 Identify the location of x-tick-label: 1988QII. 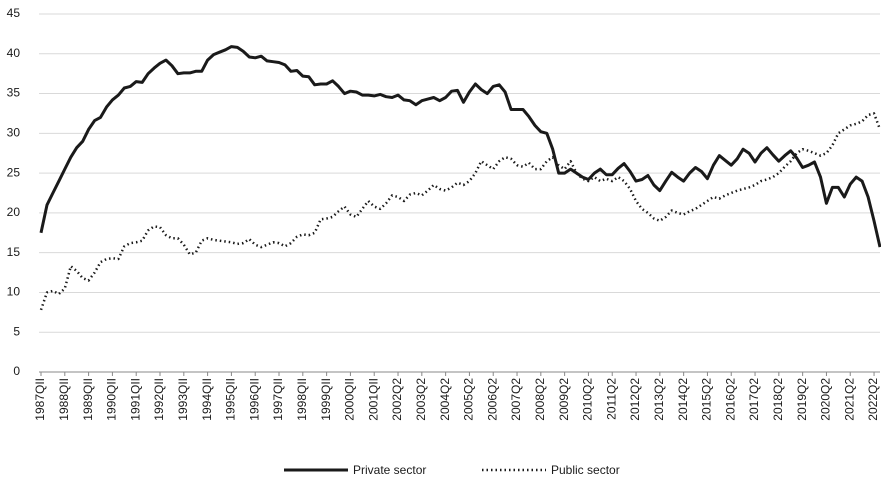
(64, 399).